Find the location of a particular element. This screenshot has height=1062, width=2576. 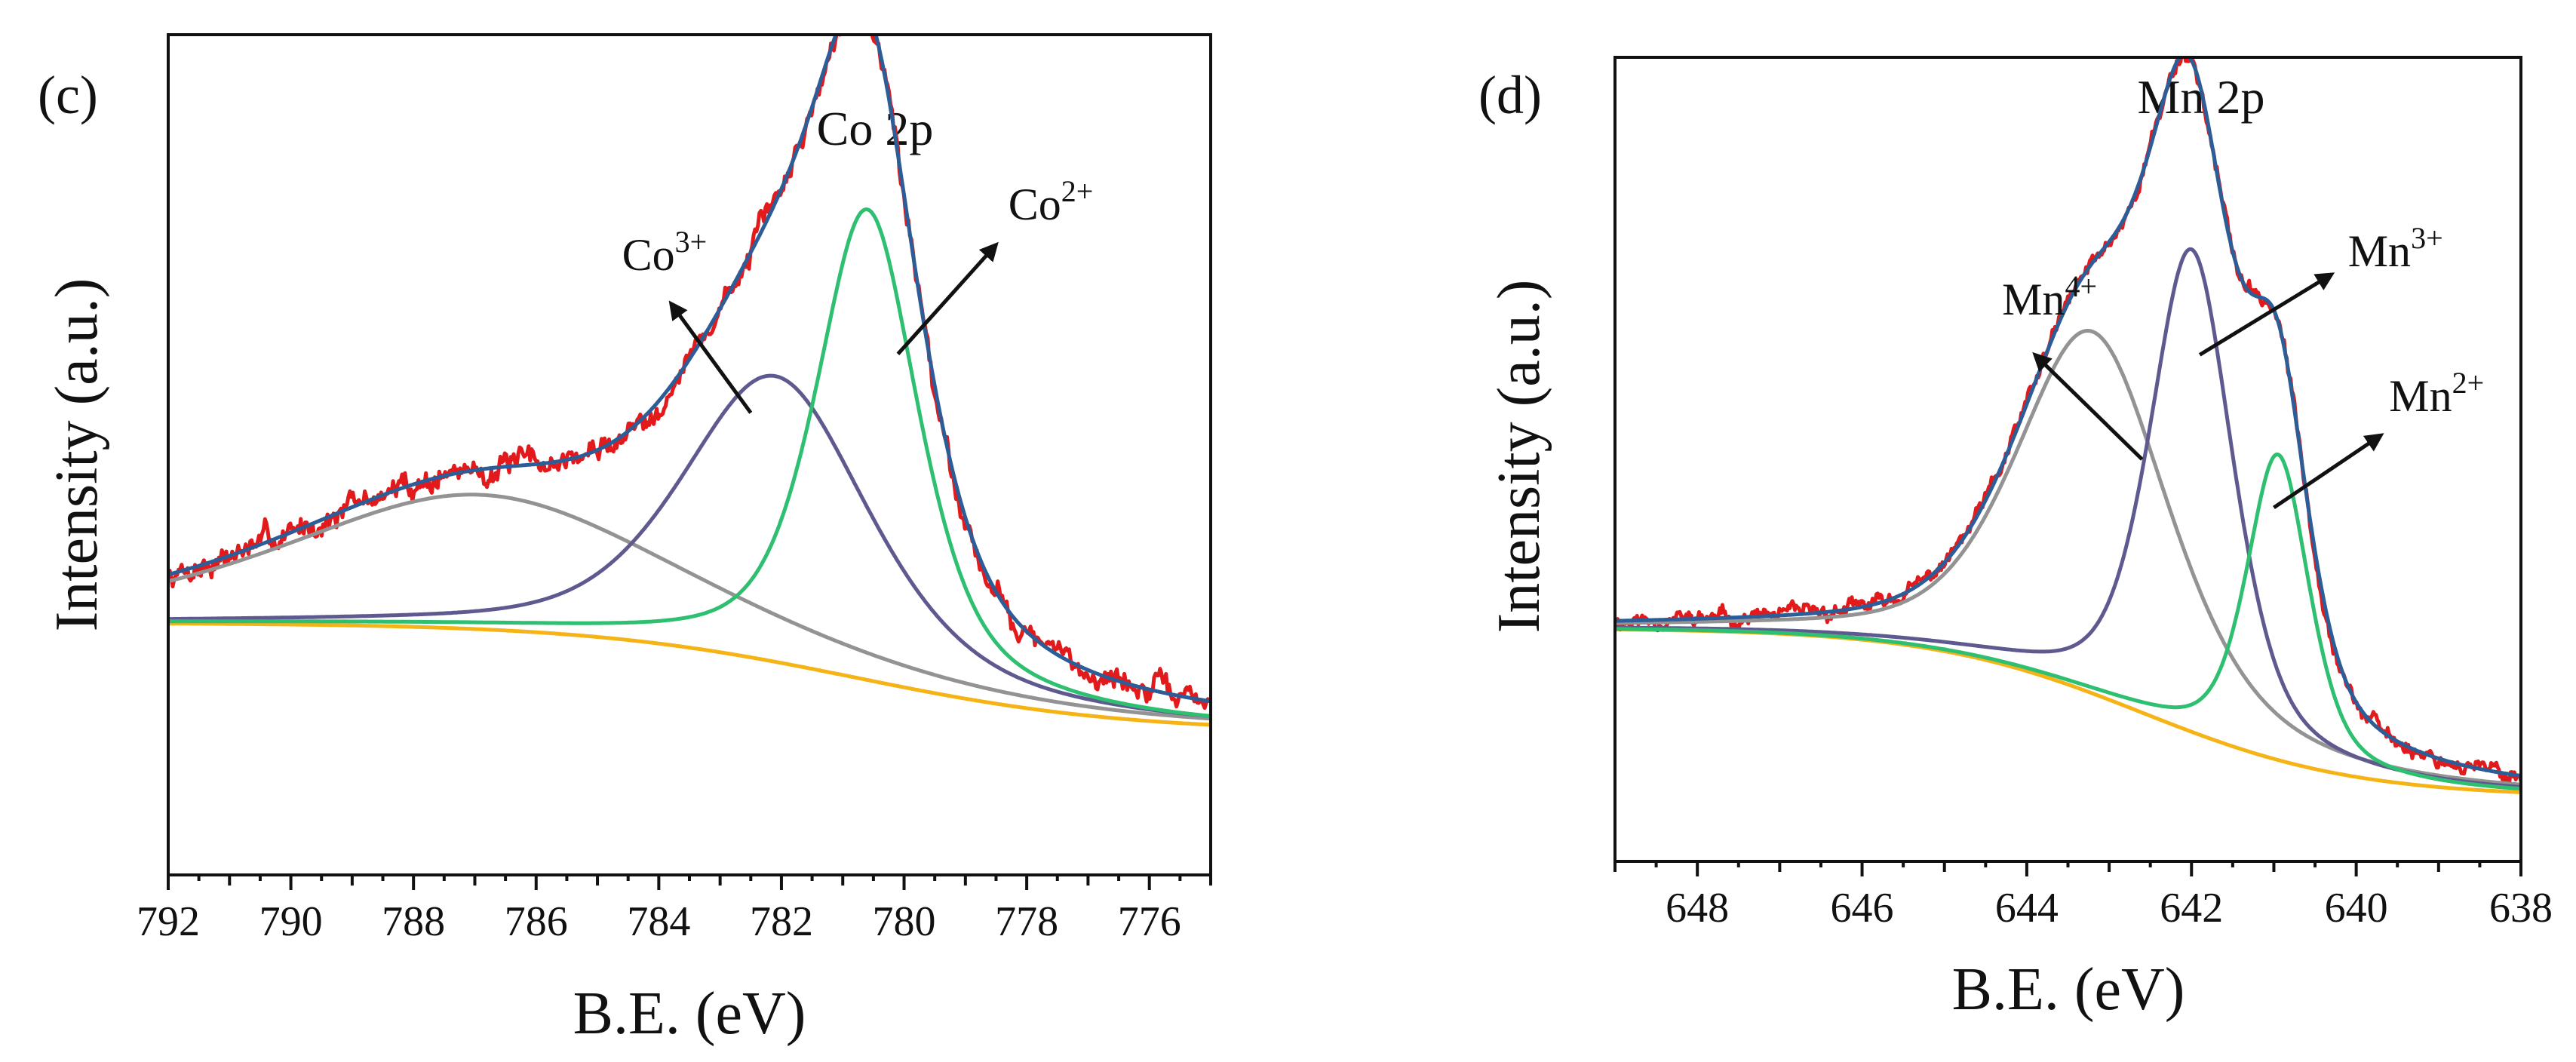

arrow-mn-2plus-d is located at coordinates (2328, 471).